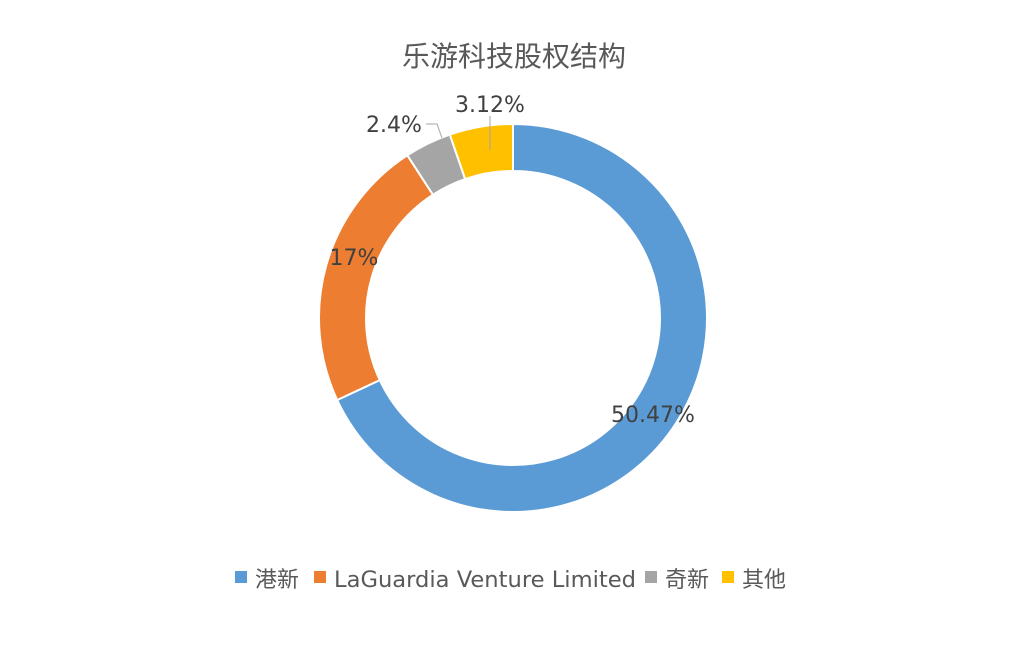 The height and width of the screenshot is (662, 1028). Describe the element at coordinates (490, 105) in the screenshot. I see `data-label-qita: 3.12%` at that location.